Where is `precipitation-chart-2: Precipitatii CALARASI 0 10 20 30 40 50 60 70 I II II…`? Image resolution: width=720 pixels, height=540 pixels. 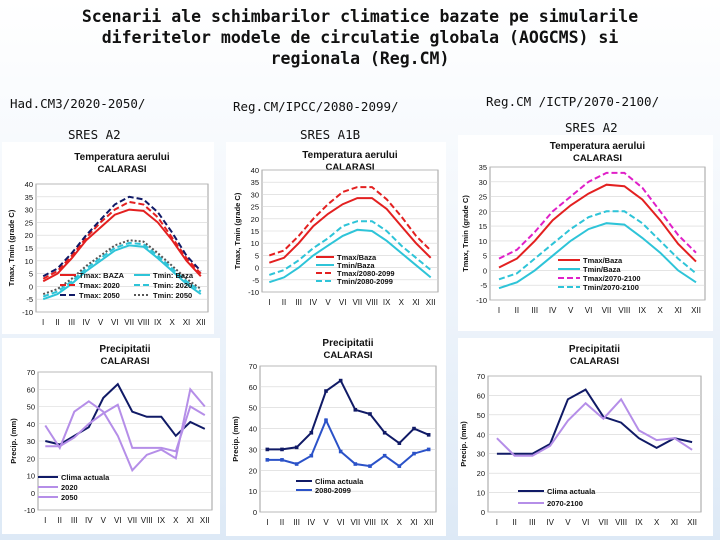
precipitation-chart-2: Precipitatii CALARASI 0 10 20 30 40 50 60 70 I II II… is located at coordinates (336, 434).